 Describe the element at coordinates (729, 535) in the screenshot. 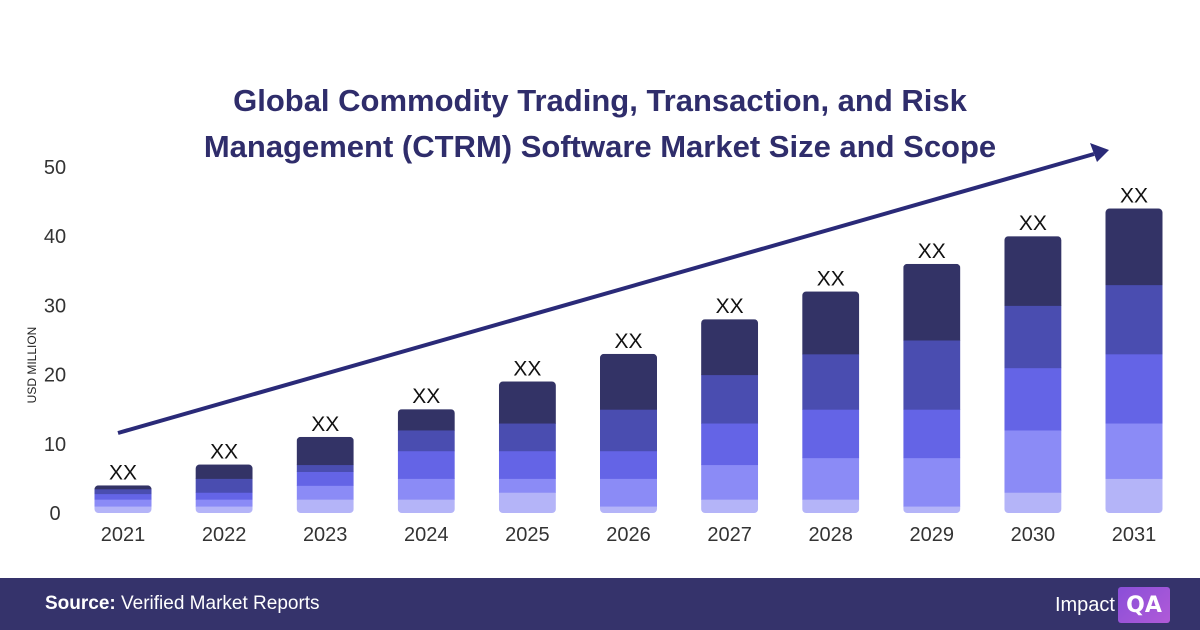

I see `x-tick-label: 2027` at that location.